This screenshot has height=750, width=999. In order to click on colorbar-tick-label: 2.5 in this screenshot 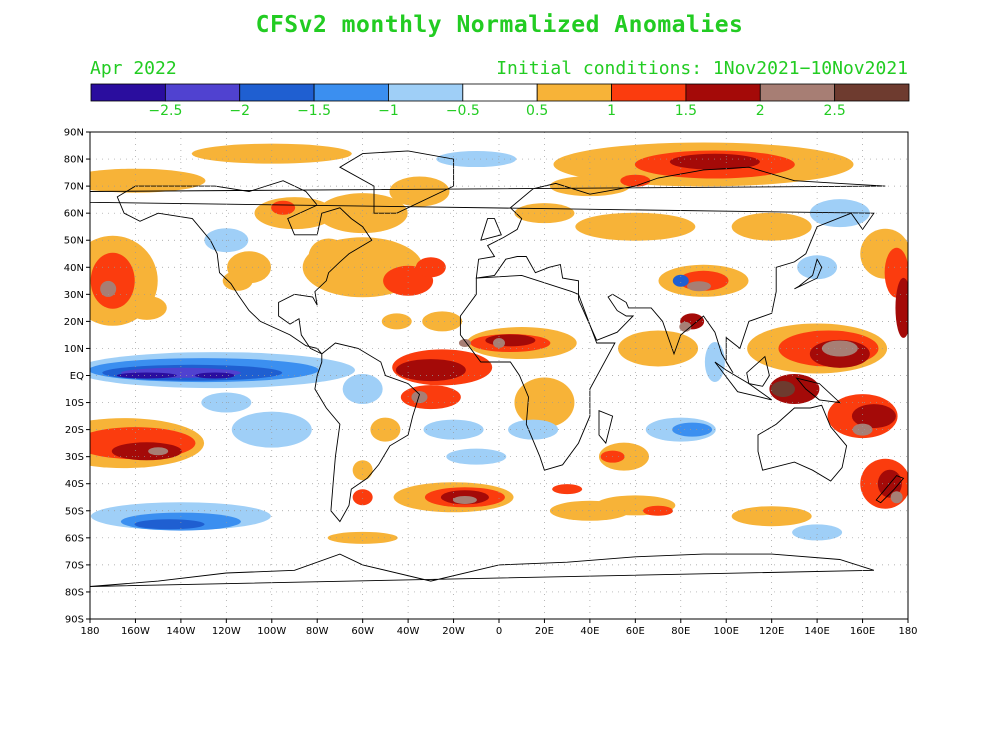, I will do `click(834, 111)`.